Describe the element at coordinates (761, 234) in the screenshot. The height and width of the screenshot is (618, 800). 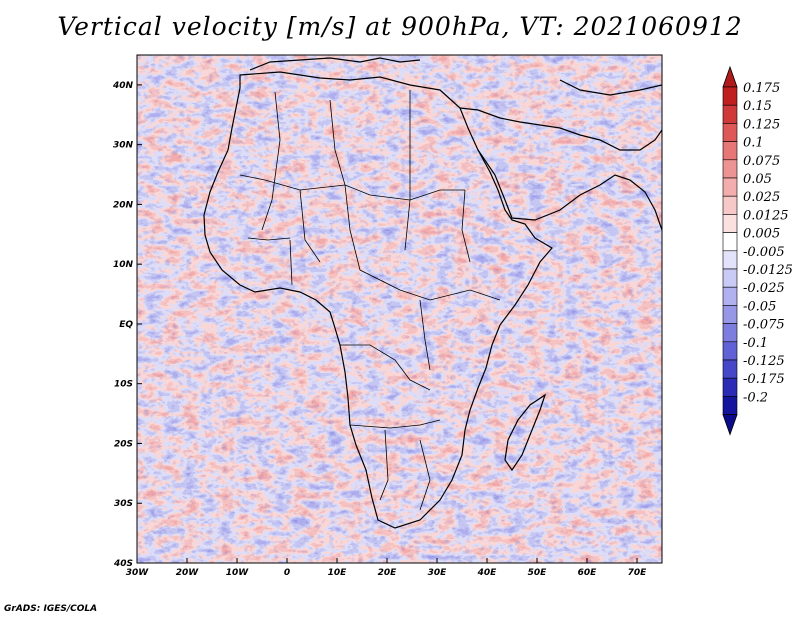
I see `colorbar-label: 0.005` at that location.